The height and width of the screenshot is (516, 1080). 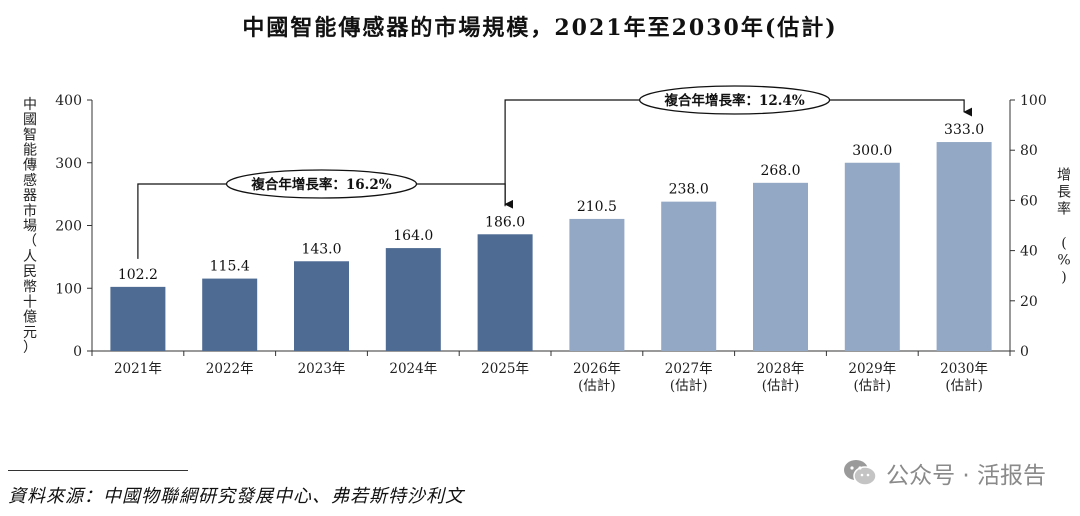 I want to click on data-label: 333.0, so click(x=964, y=130).